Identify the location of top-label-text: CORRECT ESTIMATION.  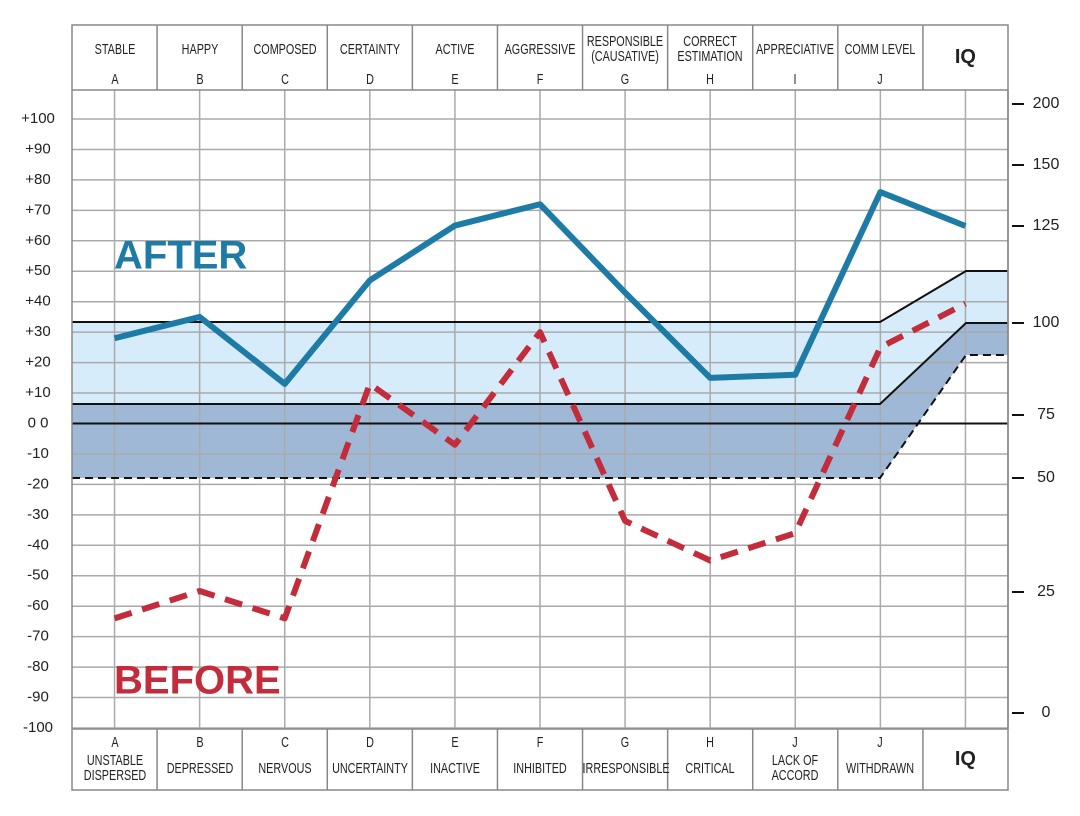
(710, 49).